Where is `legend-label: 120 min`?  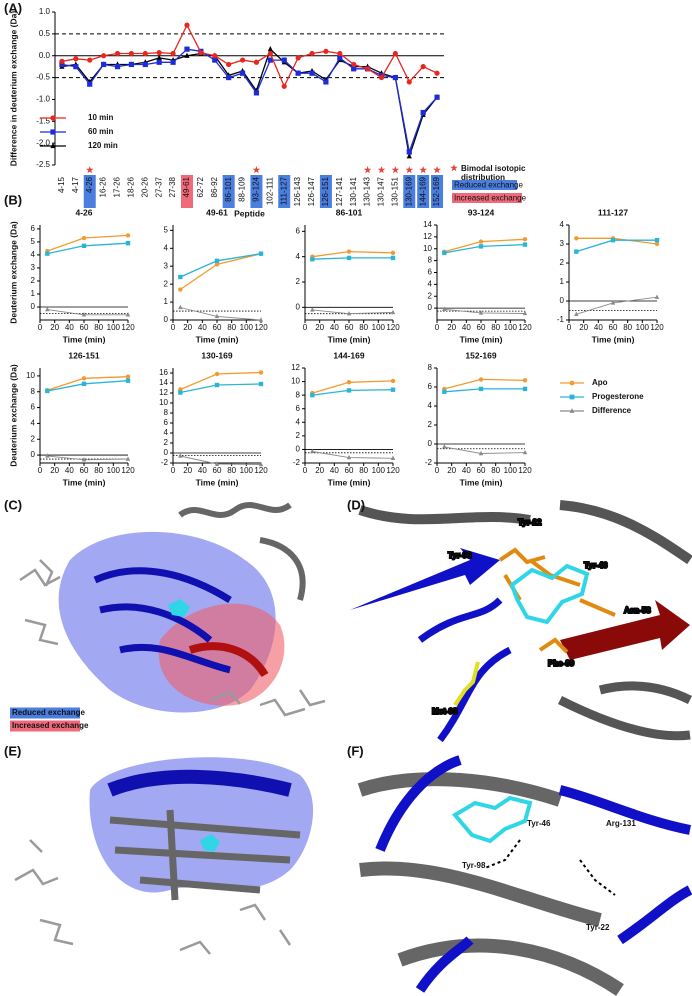
legend-label: 120 min is located at coordinates (103, 145).